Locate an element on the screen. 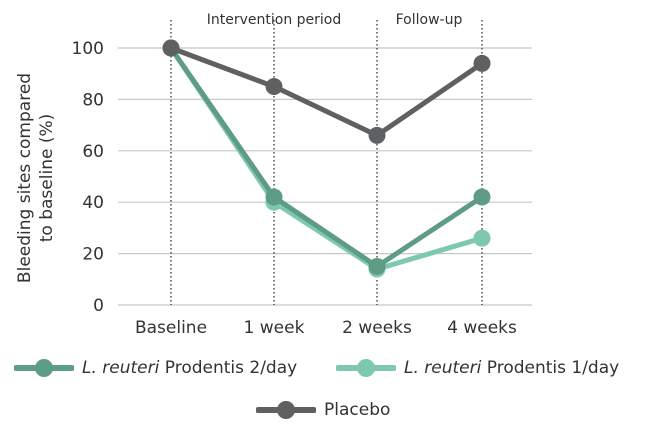  y-tick-label-100: 100 is located at coordinates (88, 49).